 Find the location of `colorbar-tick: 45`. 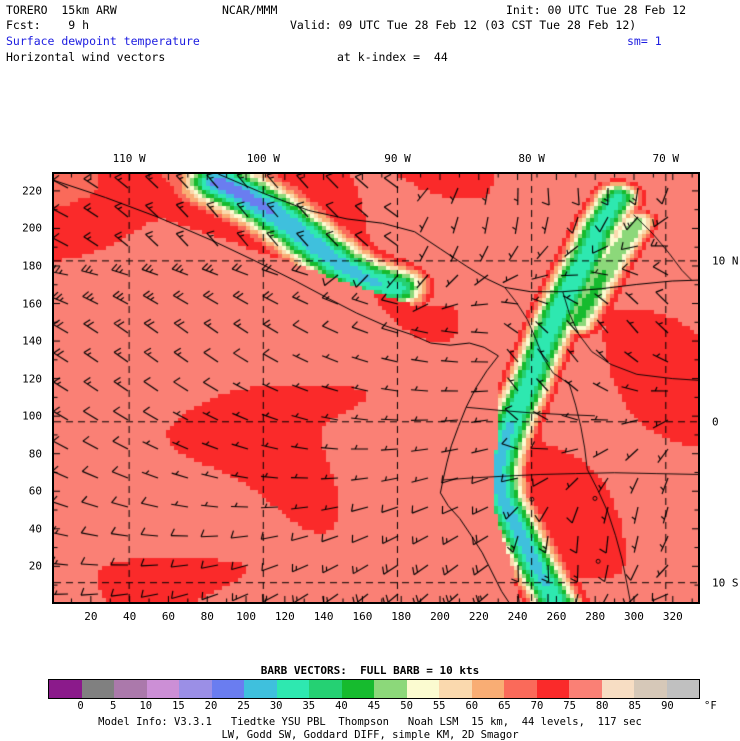

colorbar-tick: 45 is located at coordinates (374, 706).